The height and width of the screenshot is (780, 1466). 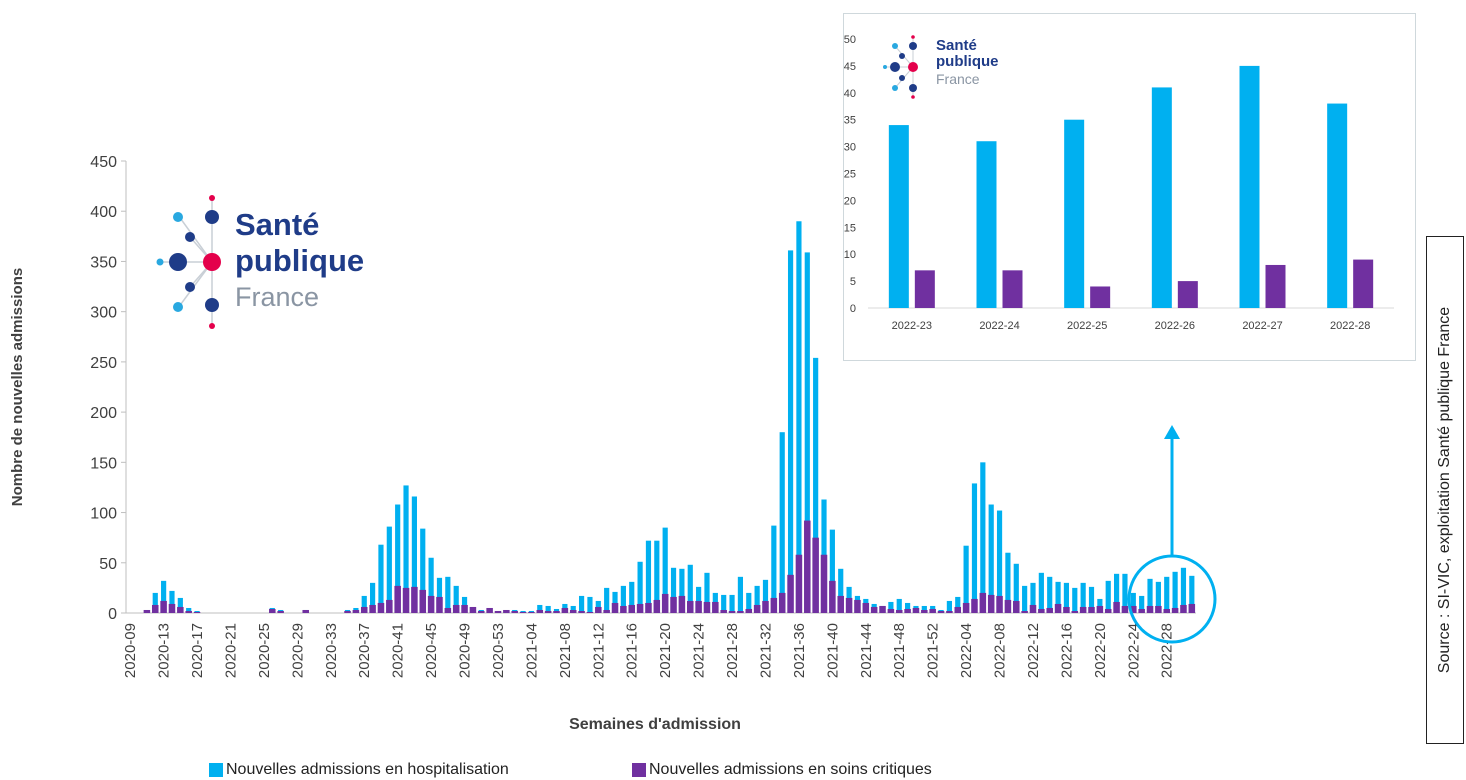 I want to click on inset-y-axis: 0 5 10 15 20 25 30 35 40 45 50, so click(x=1119, y=174).